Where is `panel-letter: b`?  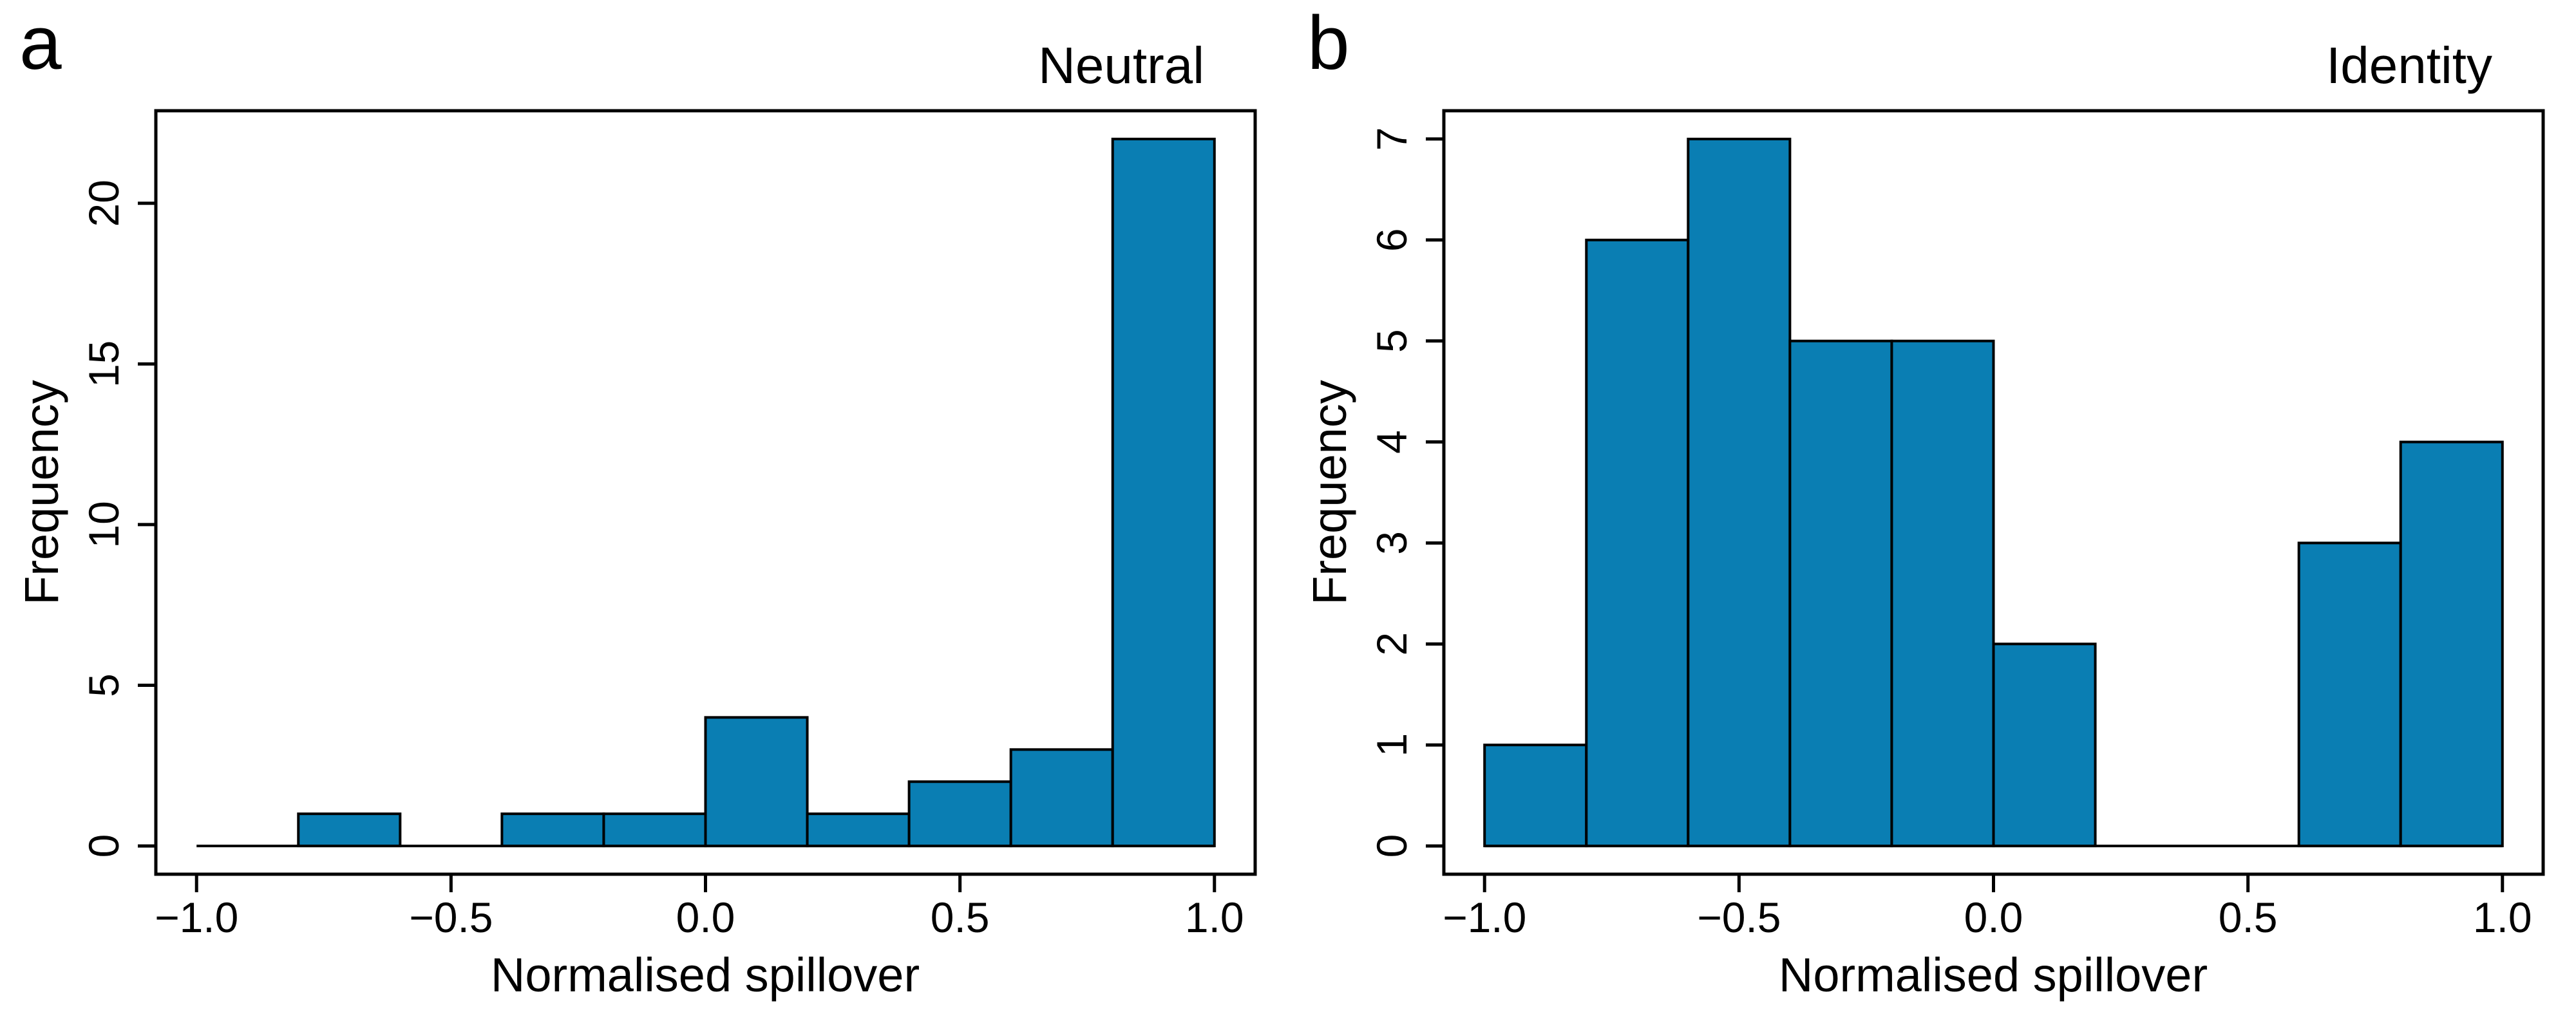 panel-letter: b is located at coordinates (1329, 44).